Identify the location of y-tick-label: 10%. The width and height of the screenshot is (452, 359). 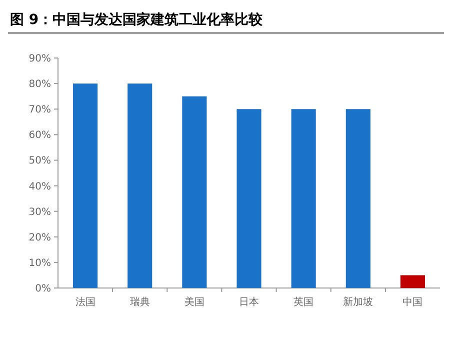
(39, 263).